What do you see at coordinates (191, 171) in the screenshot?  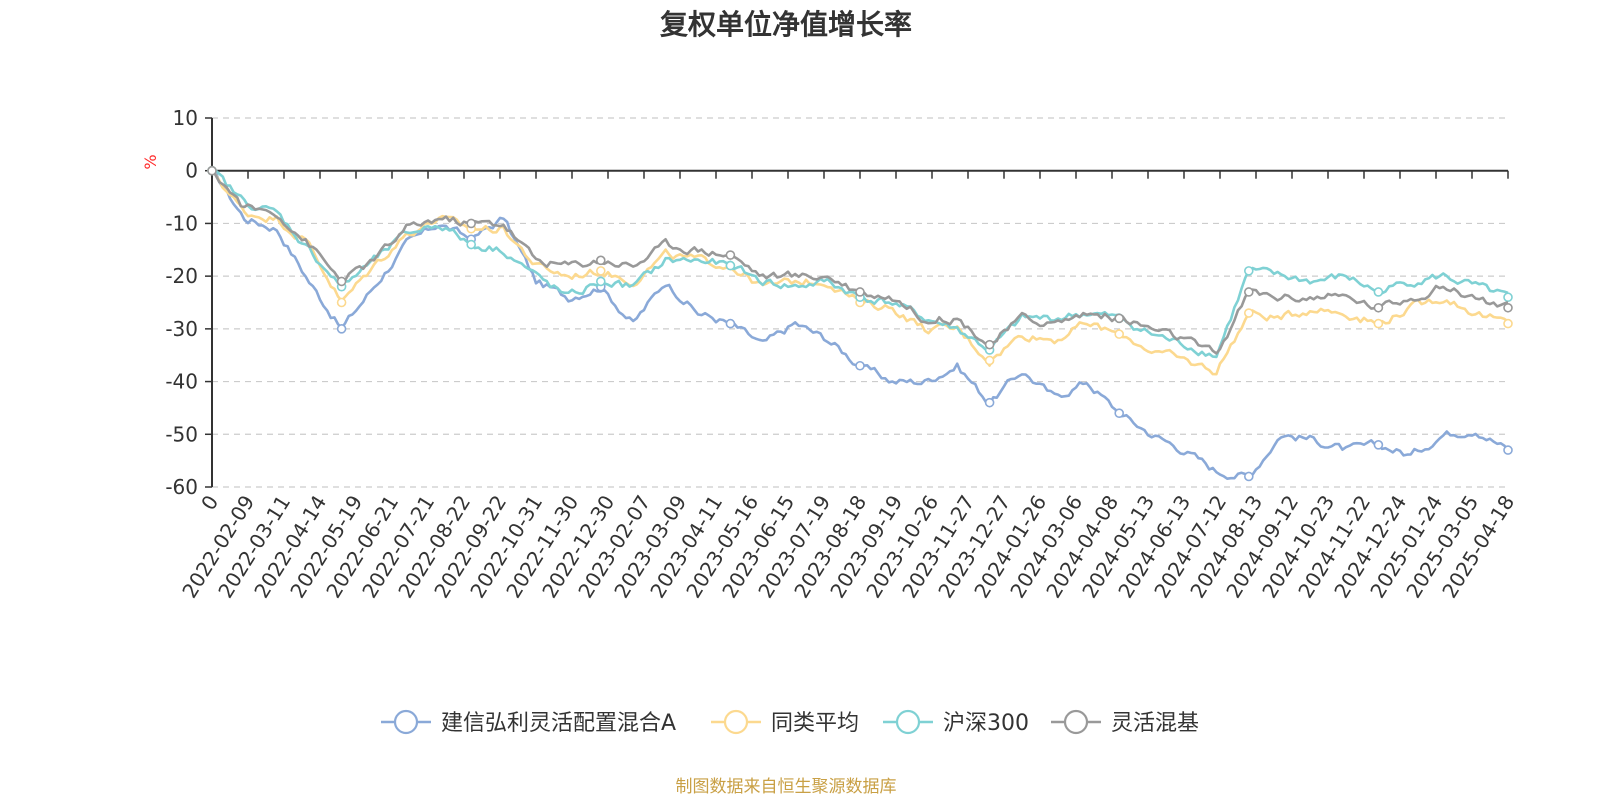 I see `y-tick-label: 0` at bounding box center [191, 171].